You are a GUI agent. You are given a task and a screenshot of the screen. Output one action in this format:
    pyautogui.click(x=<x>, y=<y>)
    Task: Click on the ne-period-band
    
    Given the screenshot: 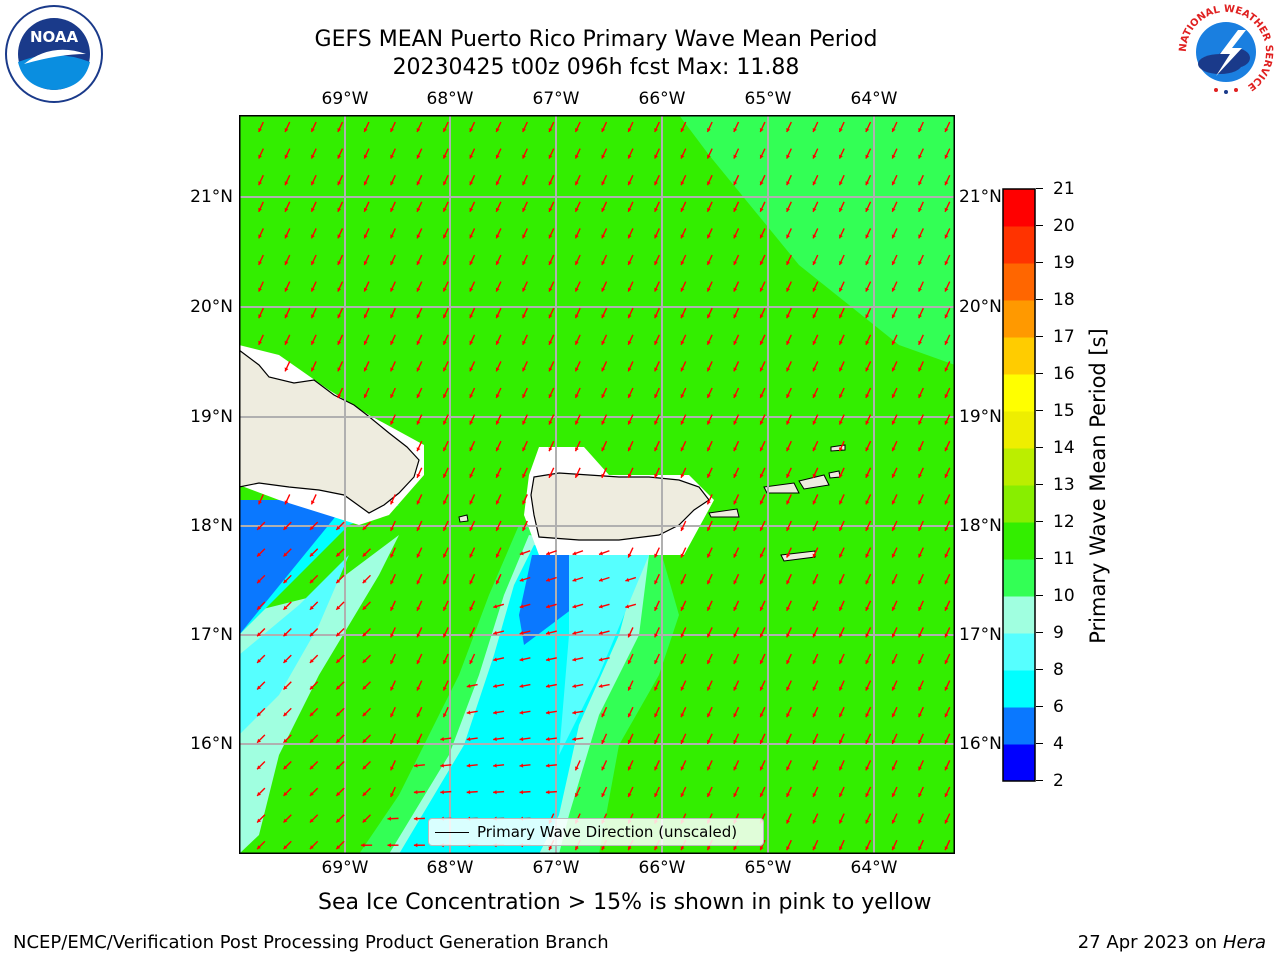 What is the action you would take?
    pyautogui.click(x=817, y=240)
    